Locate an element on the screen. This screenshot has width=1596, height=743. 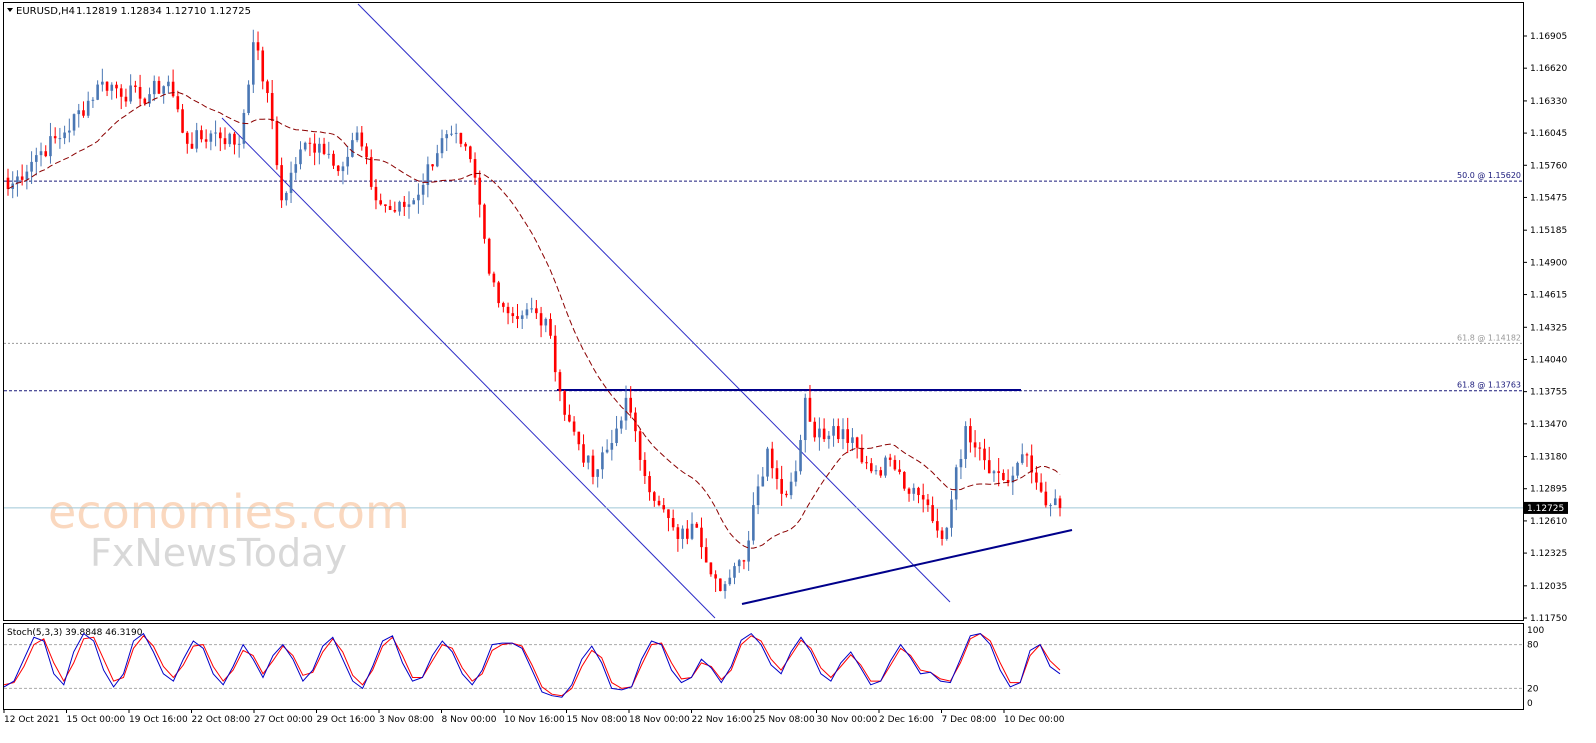
time-tick-label: 10 Dec 00:00 is located at coordinates (1034, 720).